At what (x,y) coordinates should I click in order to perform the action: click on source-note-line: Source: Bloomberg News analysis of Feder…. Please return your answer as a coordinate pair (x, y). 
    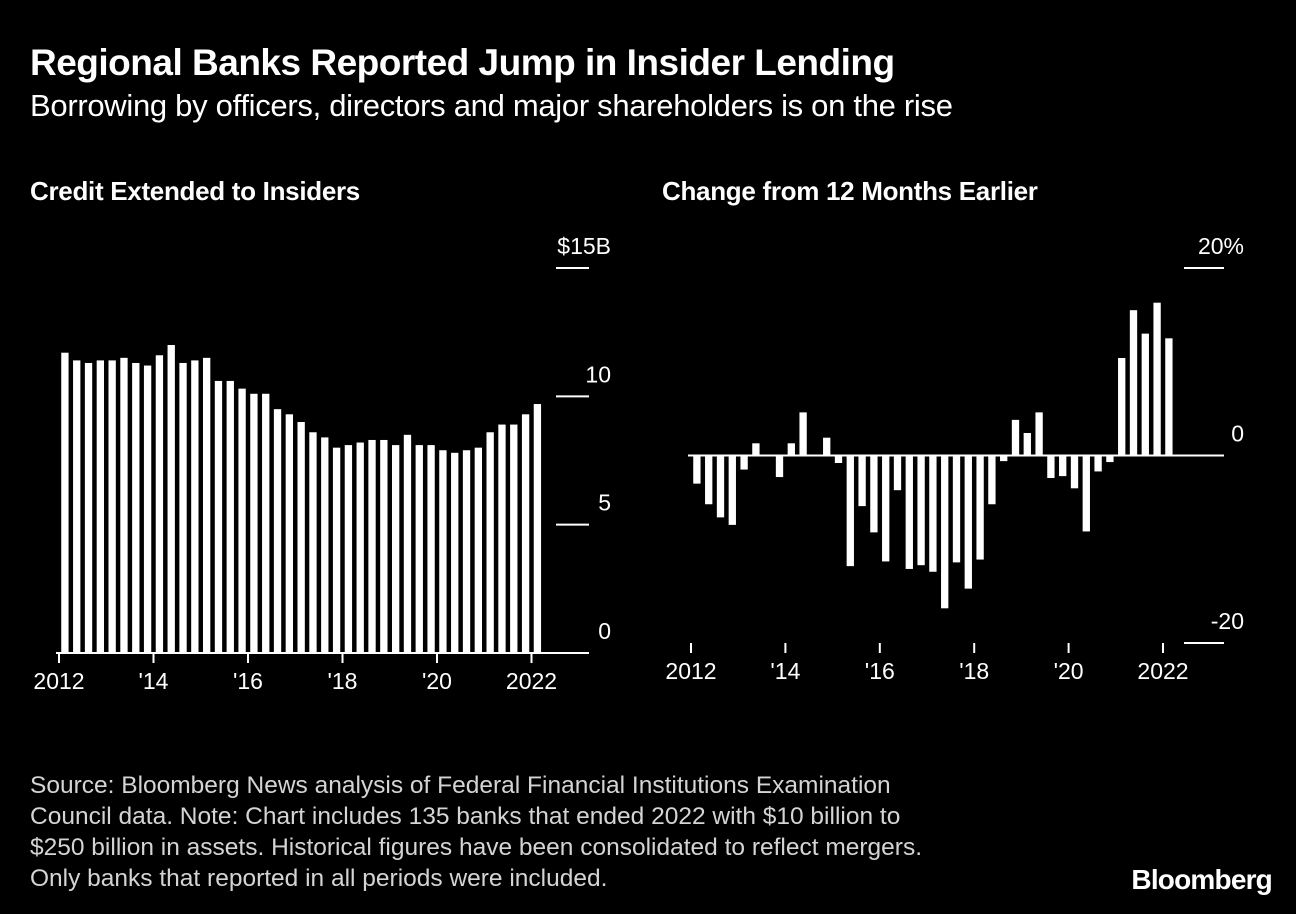
    Looking at the image, I should click on (460, 785).